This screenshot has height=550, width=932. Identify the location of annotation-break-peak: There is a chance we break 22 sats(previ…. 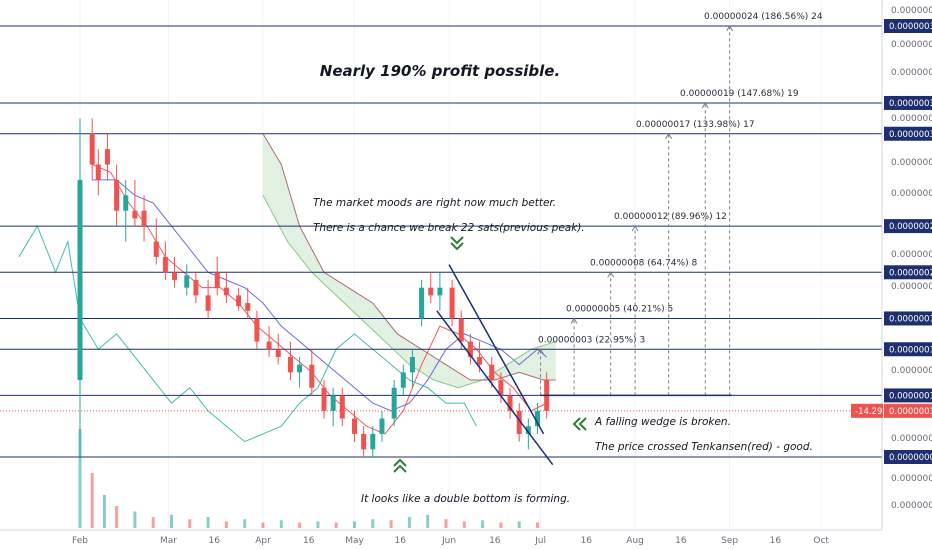
(449, 228).